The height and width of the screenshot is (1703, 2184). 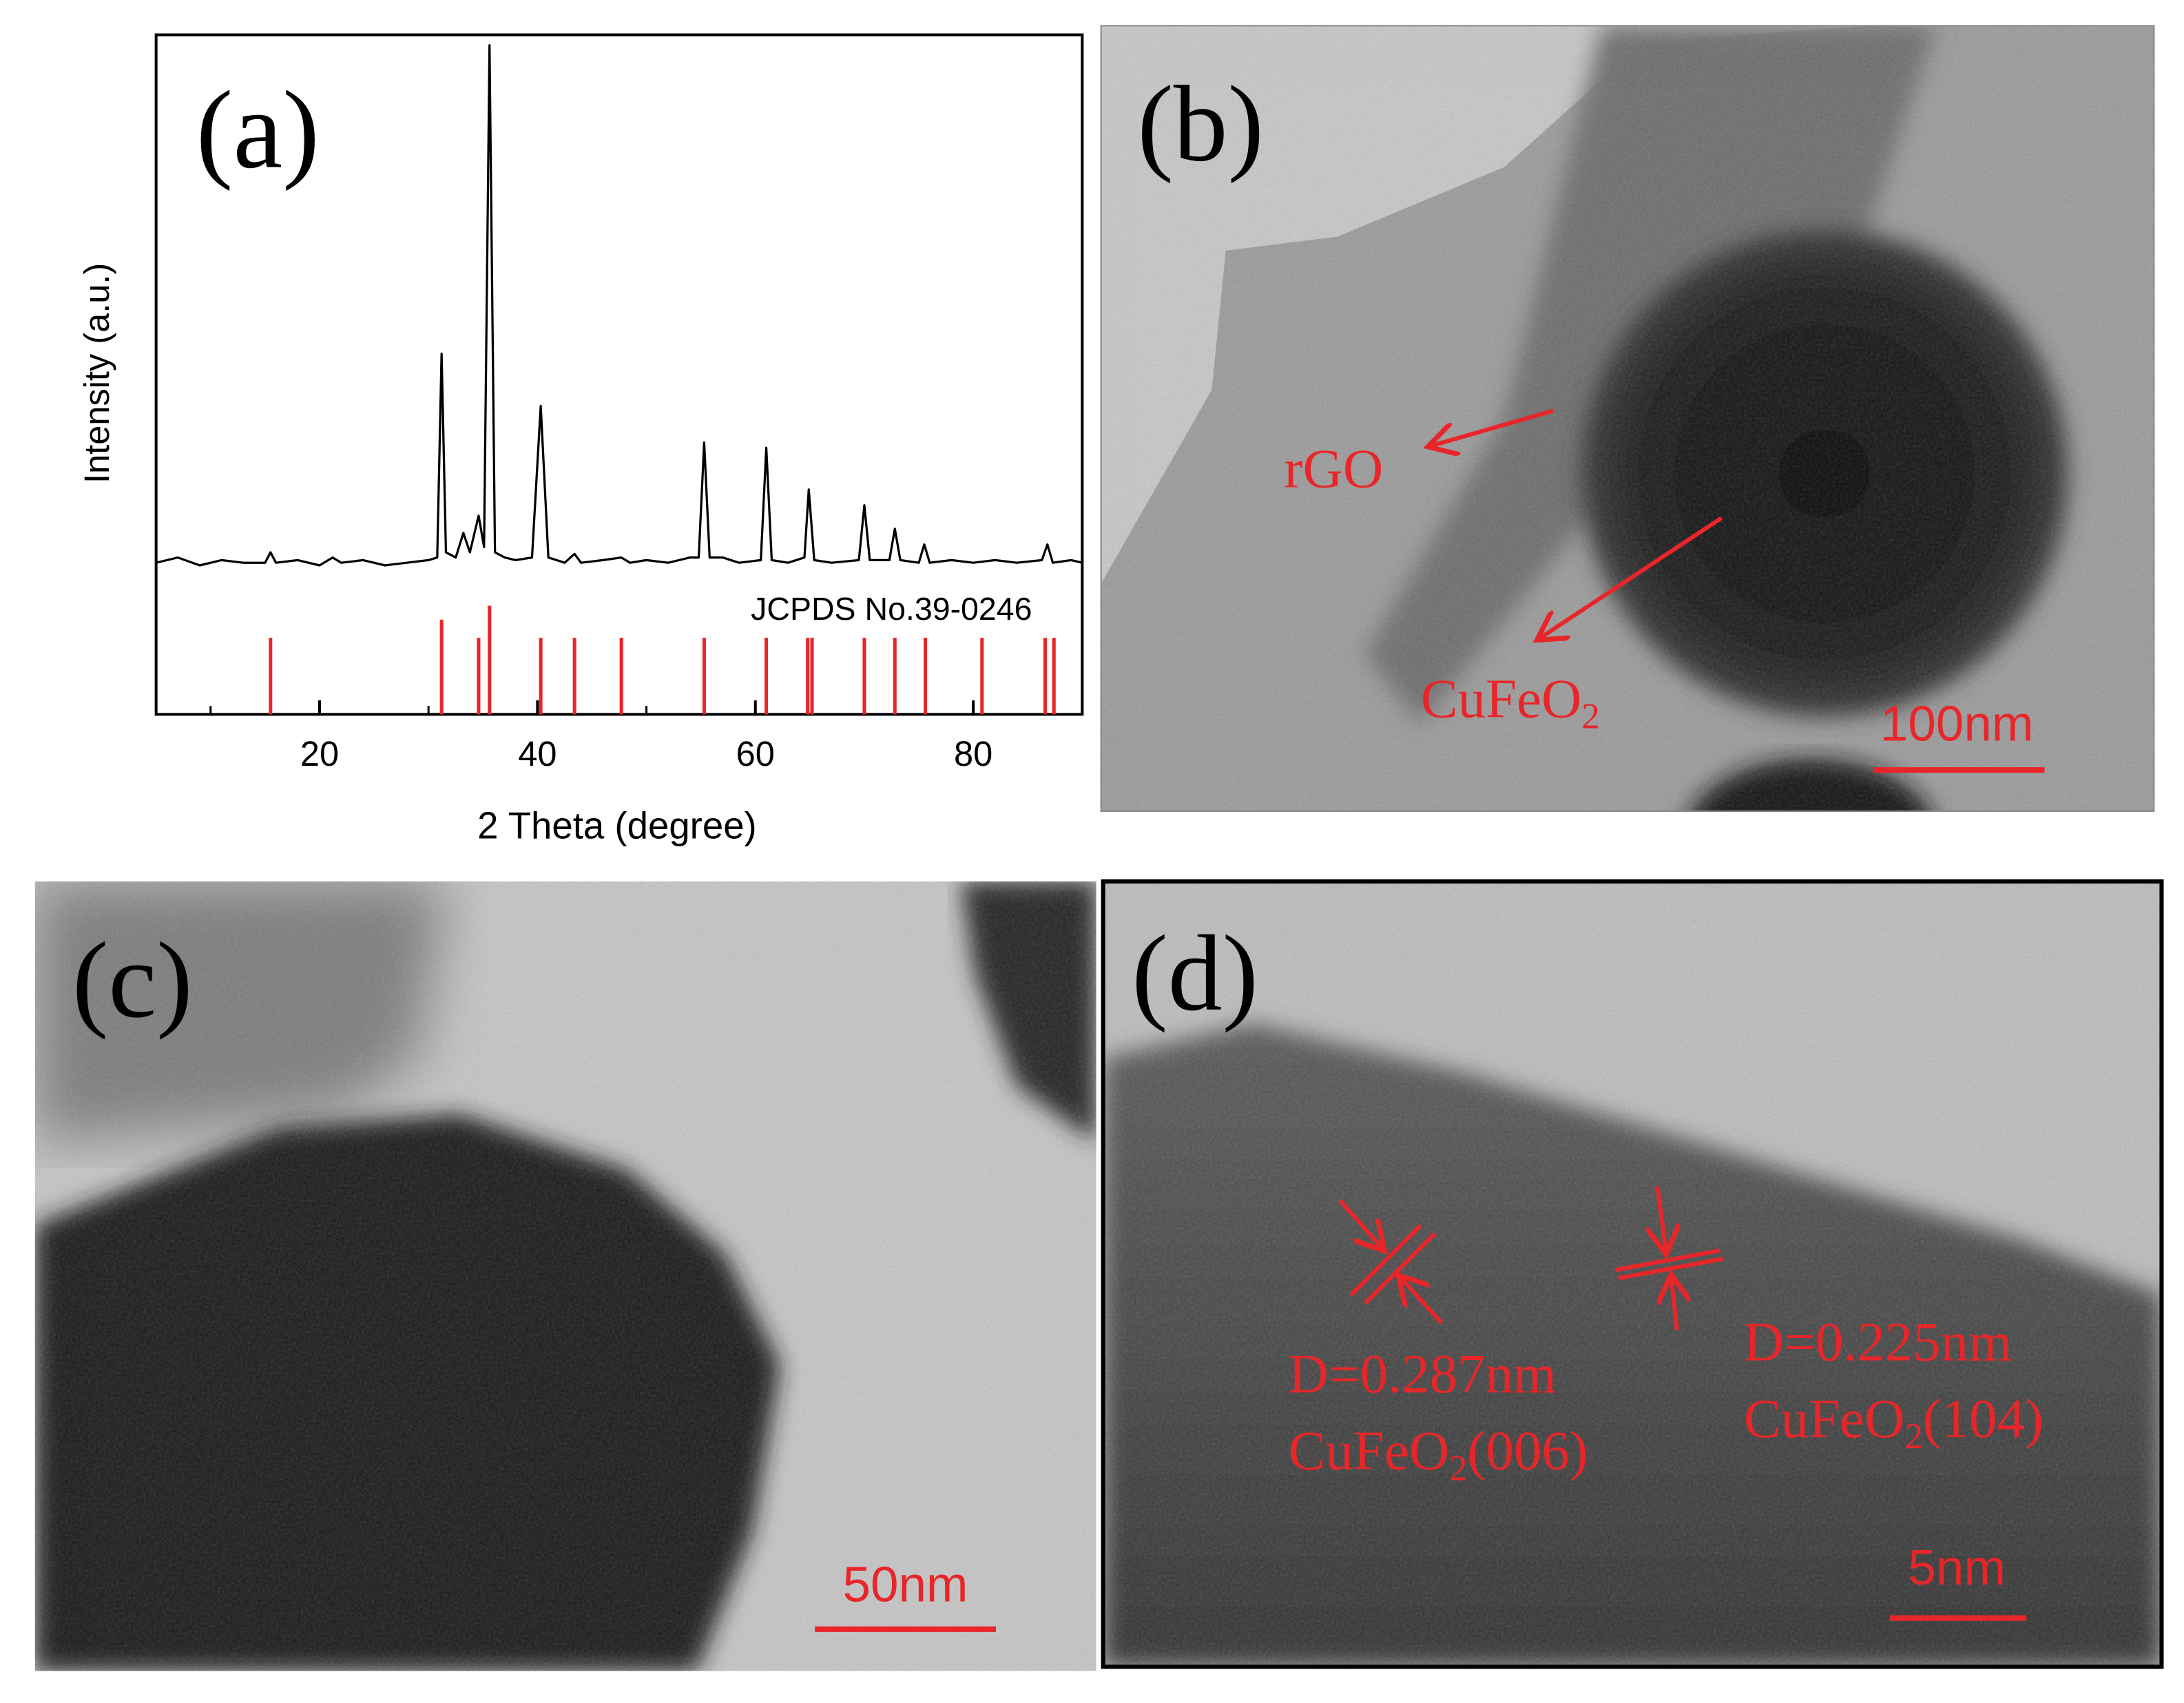 I want to click on annotation: CuFeO2, so click(x=1510, y=702).